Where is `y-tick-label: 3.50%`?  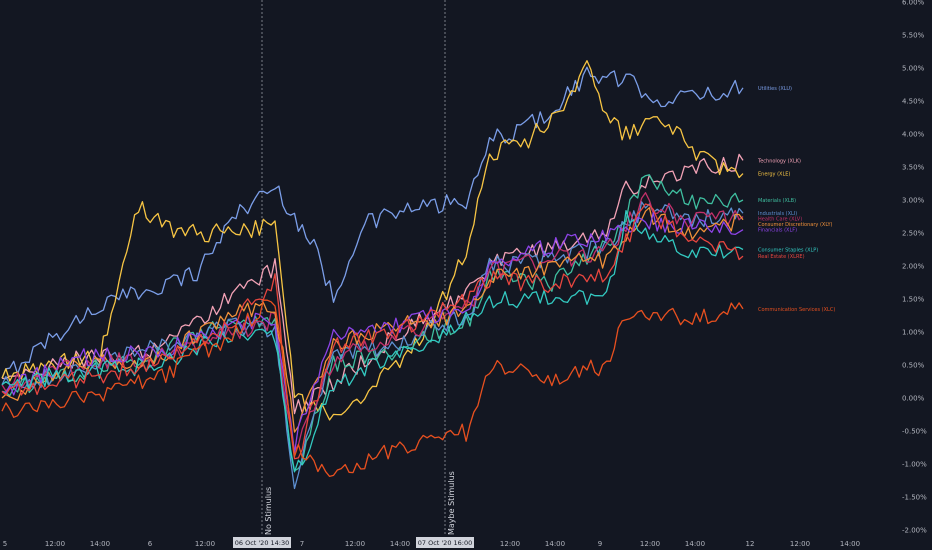 y-tick-label: 3.50% is located at coordinates (913, 168).